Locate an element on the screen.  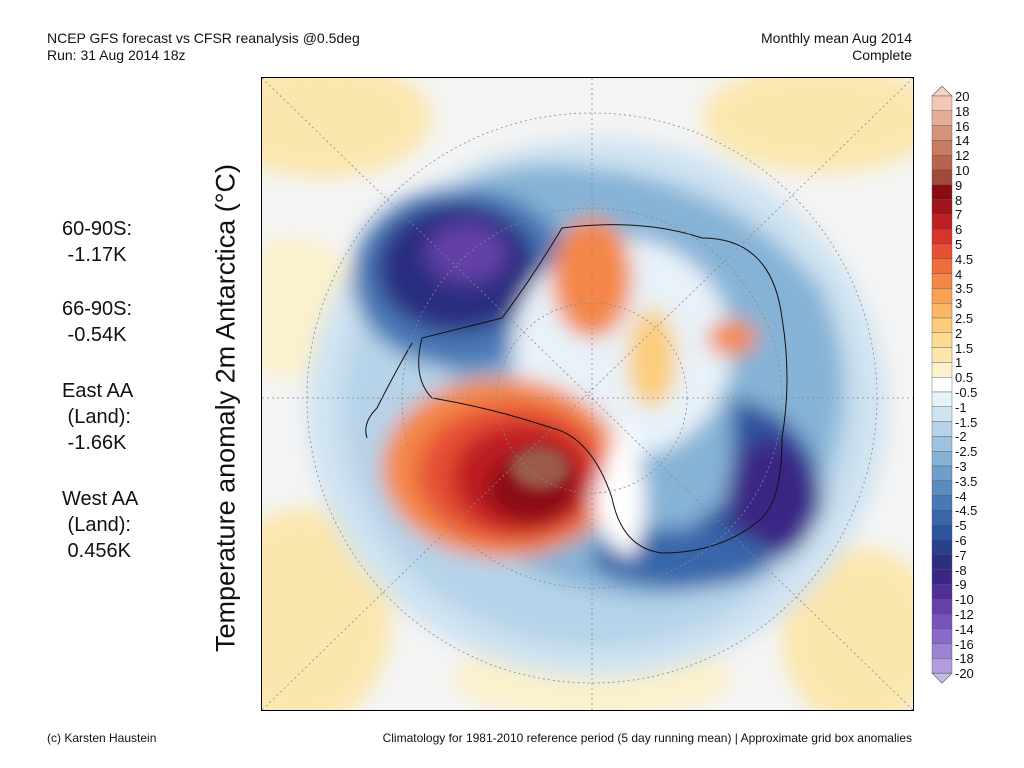
colorbar-tick-label: 4 is located at coordinates (959, 274).